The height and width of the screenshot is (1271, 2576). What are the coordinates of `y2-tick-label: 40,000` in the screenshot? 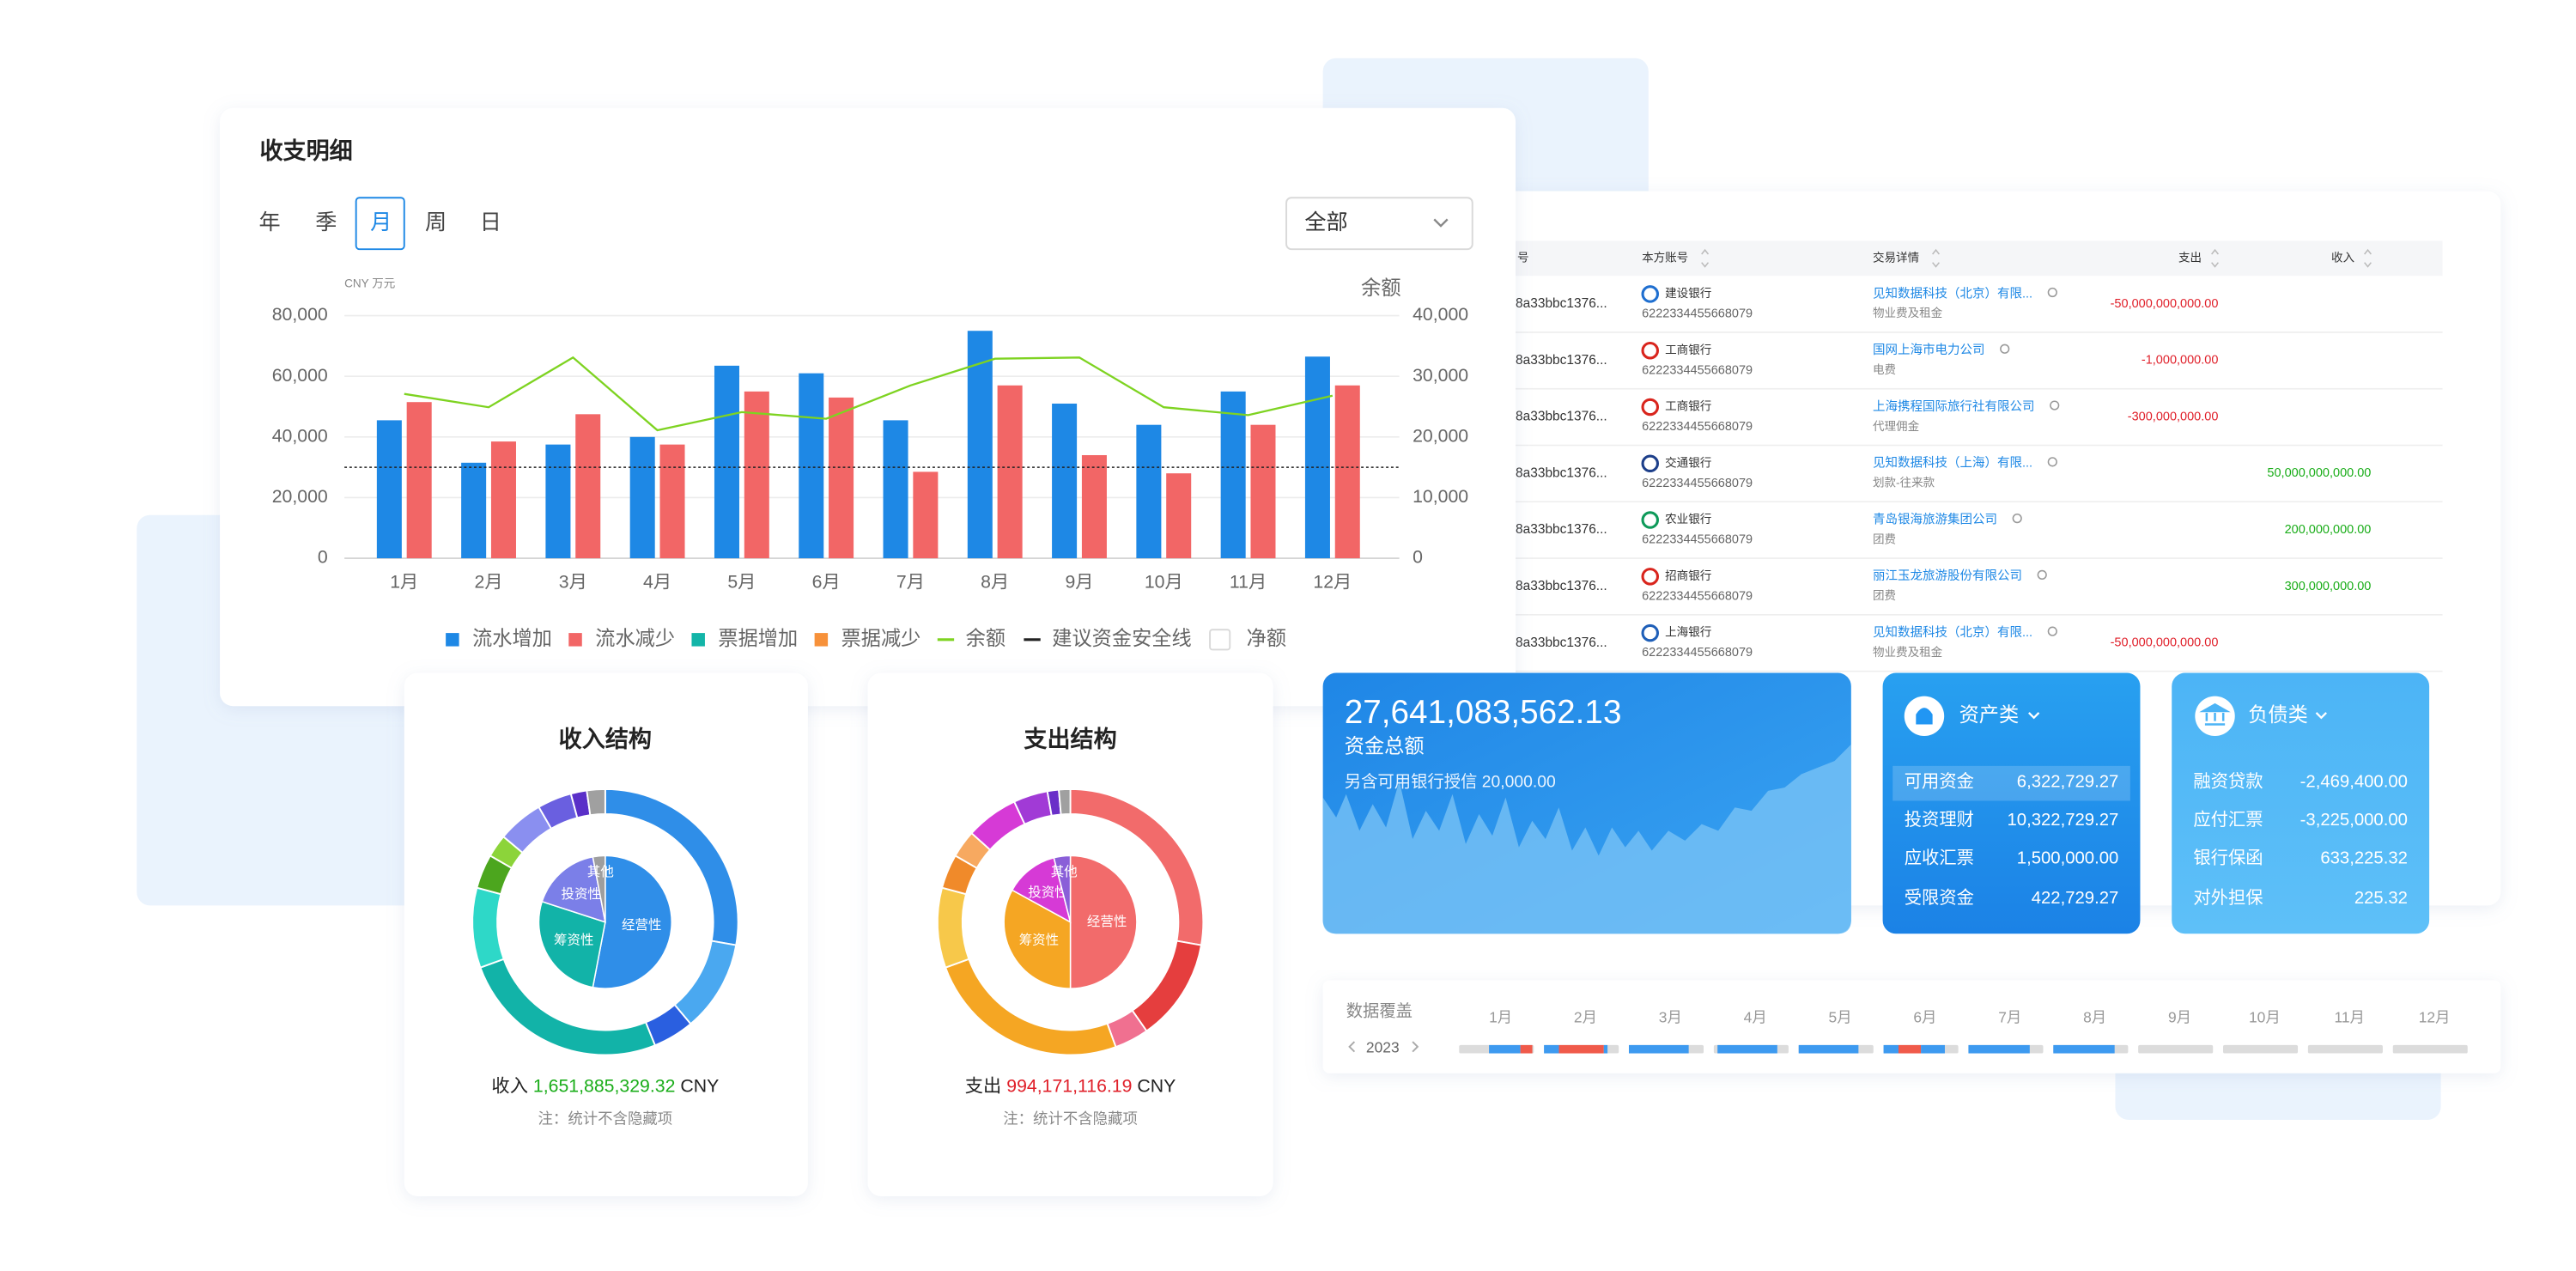 It's located at (1440, 315).